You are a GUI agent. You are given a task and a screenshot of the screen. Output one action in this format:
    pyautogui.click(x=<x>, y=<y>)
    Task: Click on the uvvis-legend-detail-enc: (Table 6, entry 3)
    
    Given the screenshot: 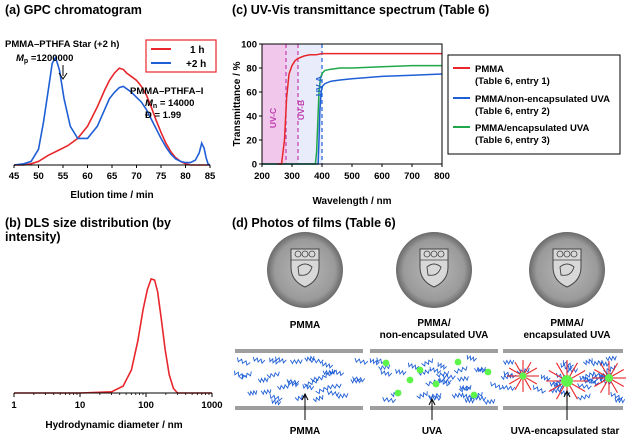 What is the action you would take?
    pyautogui.click(x=512, y=140)
    